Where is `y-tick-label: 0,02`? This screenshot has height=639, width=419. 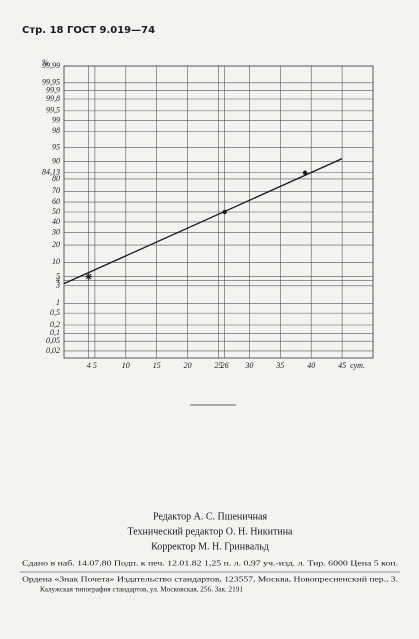
y-tick-label: 0,02 is located at coordinates (53, 350).